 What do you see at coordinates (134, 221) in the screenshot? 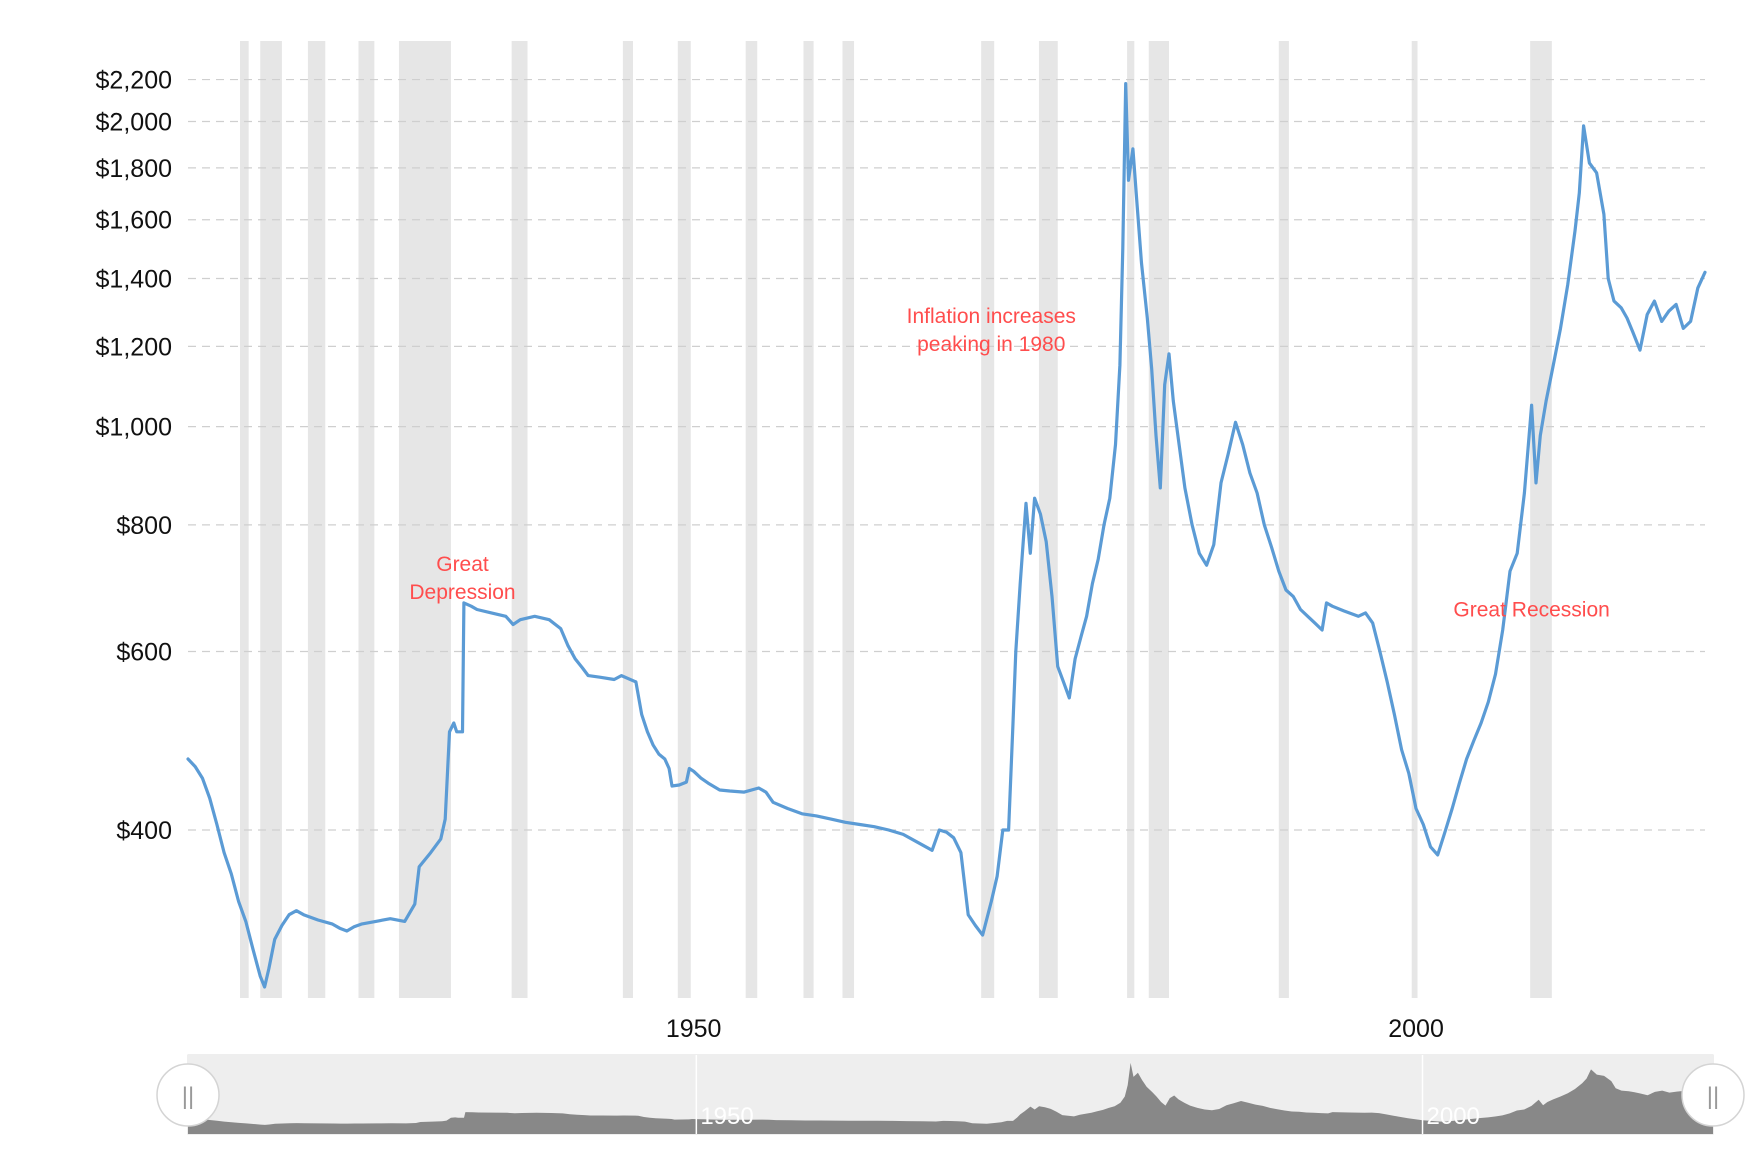
I see `y-tick-label: $1,600` at bounding box center [134, 221].